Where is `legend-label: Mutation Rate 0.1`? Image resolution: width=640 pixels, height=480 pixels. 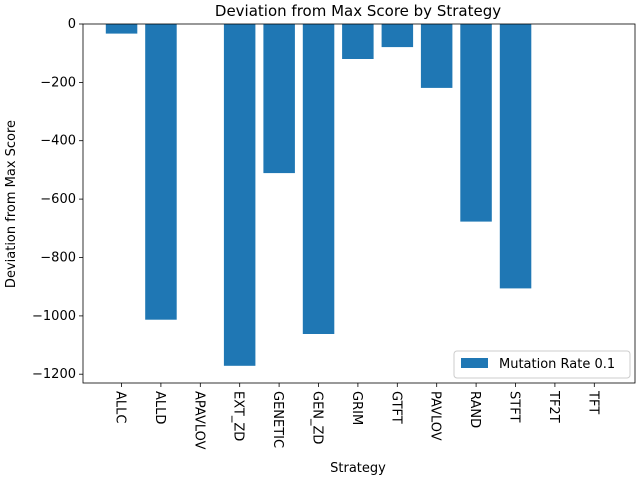 legend-label: Mutation Rate 0.1 is located at coordinates (557, 364).